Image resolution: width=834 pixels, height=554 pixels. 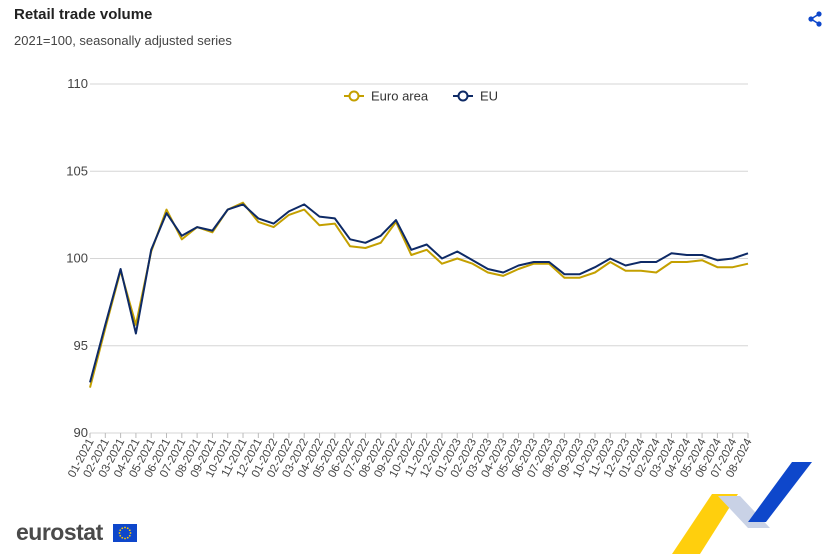 What do you see at coordinates (77, 258) in the screenshot?
I see `y-tick-label: 100` at bounding box center [77, 258].